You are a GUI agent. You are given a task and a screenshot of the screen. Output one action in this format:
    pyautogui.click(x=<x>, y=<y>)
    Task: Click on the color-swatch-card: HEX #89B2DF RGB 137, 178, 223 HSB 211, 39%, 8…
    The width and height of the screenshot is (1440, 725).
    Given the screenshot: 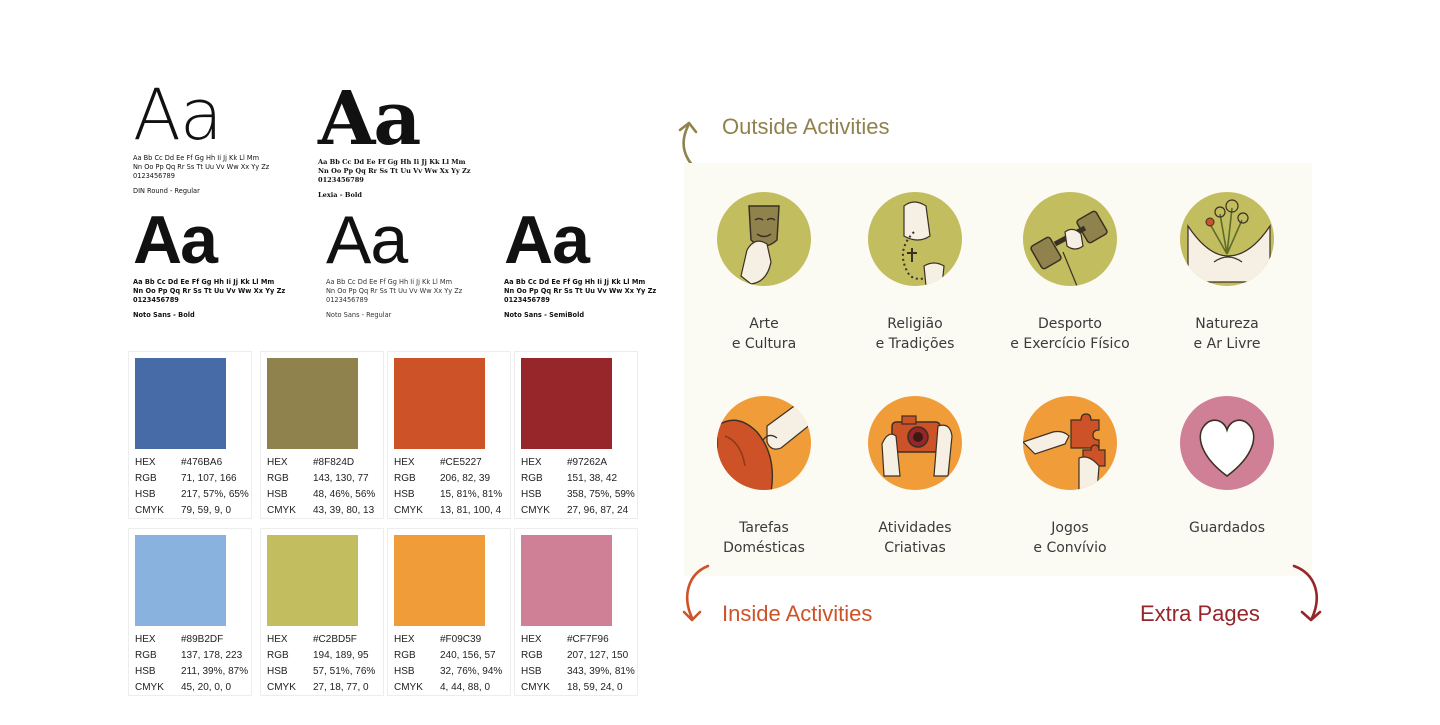 What is the action you would take?
    pyautogui.click(x=190, y=612)
    